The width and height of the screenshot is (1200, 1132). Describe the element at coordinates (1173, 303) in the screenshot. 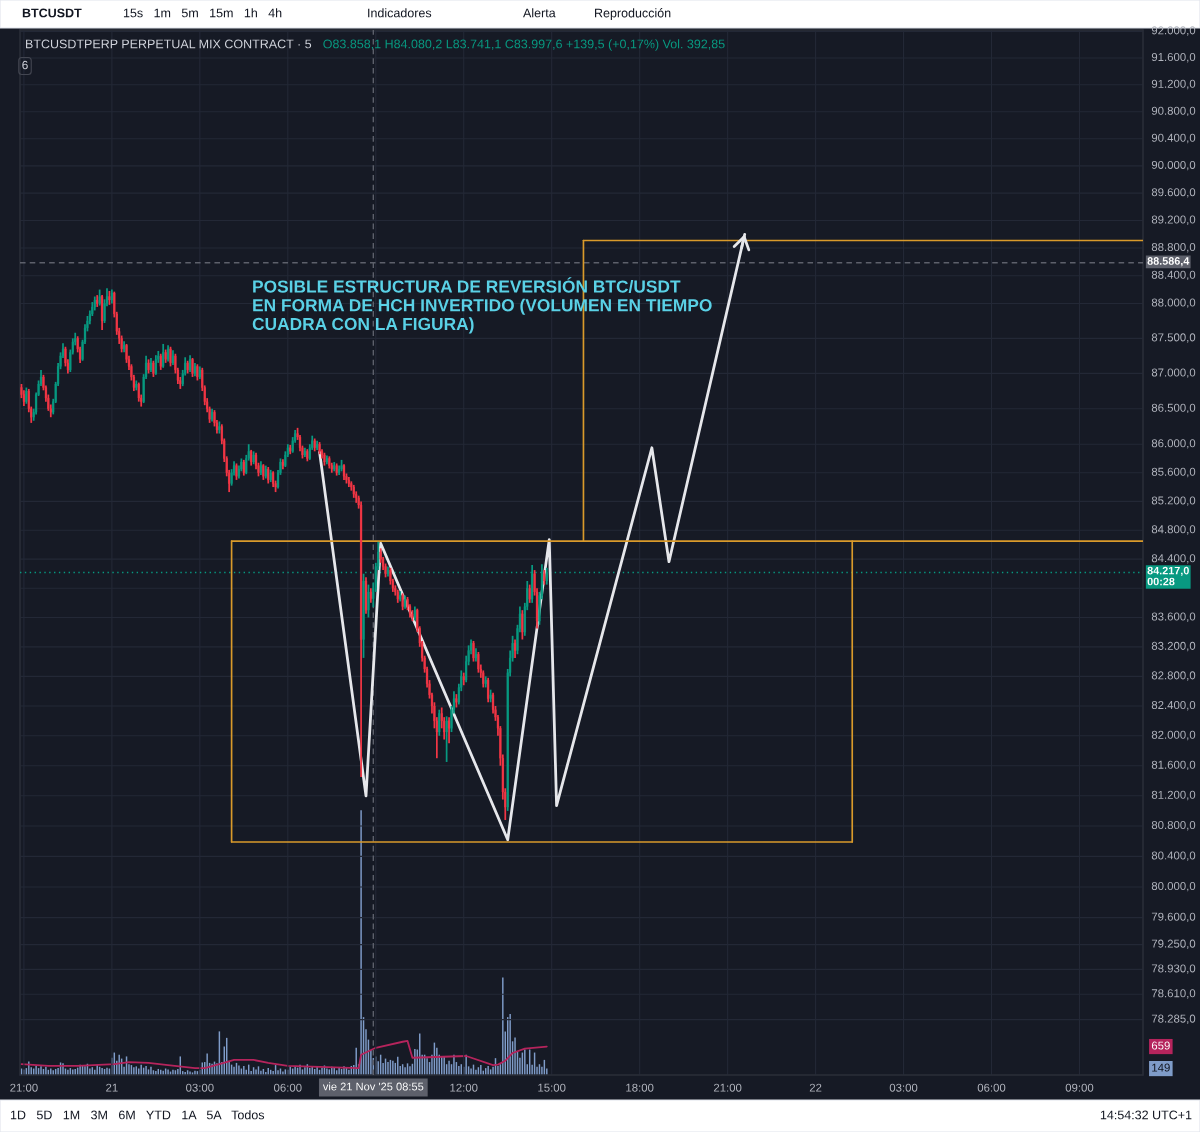

I see `y-tick-label: 88.000,0` at that location.